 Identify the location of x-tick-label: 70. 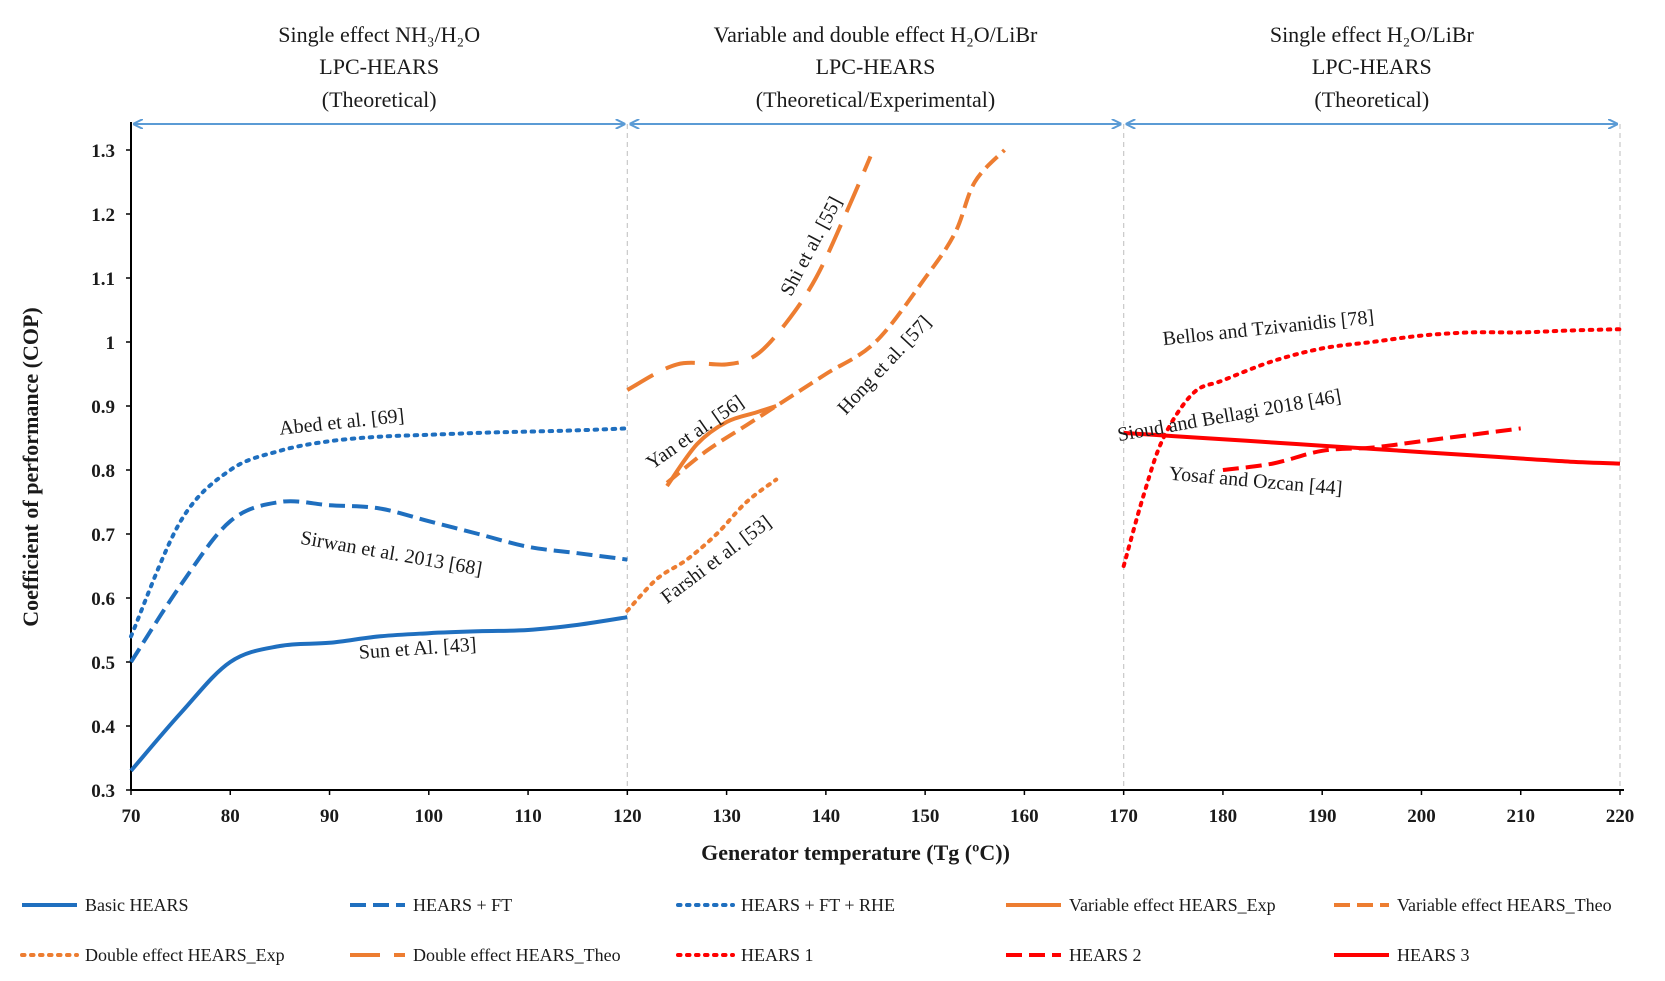
(131, 816).